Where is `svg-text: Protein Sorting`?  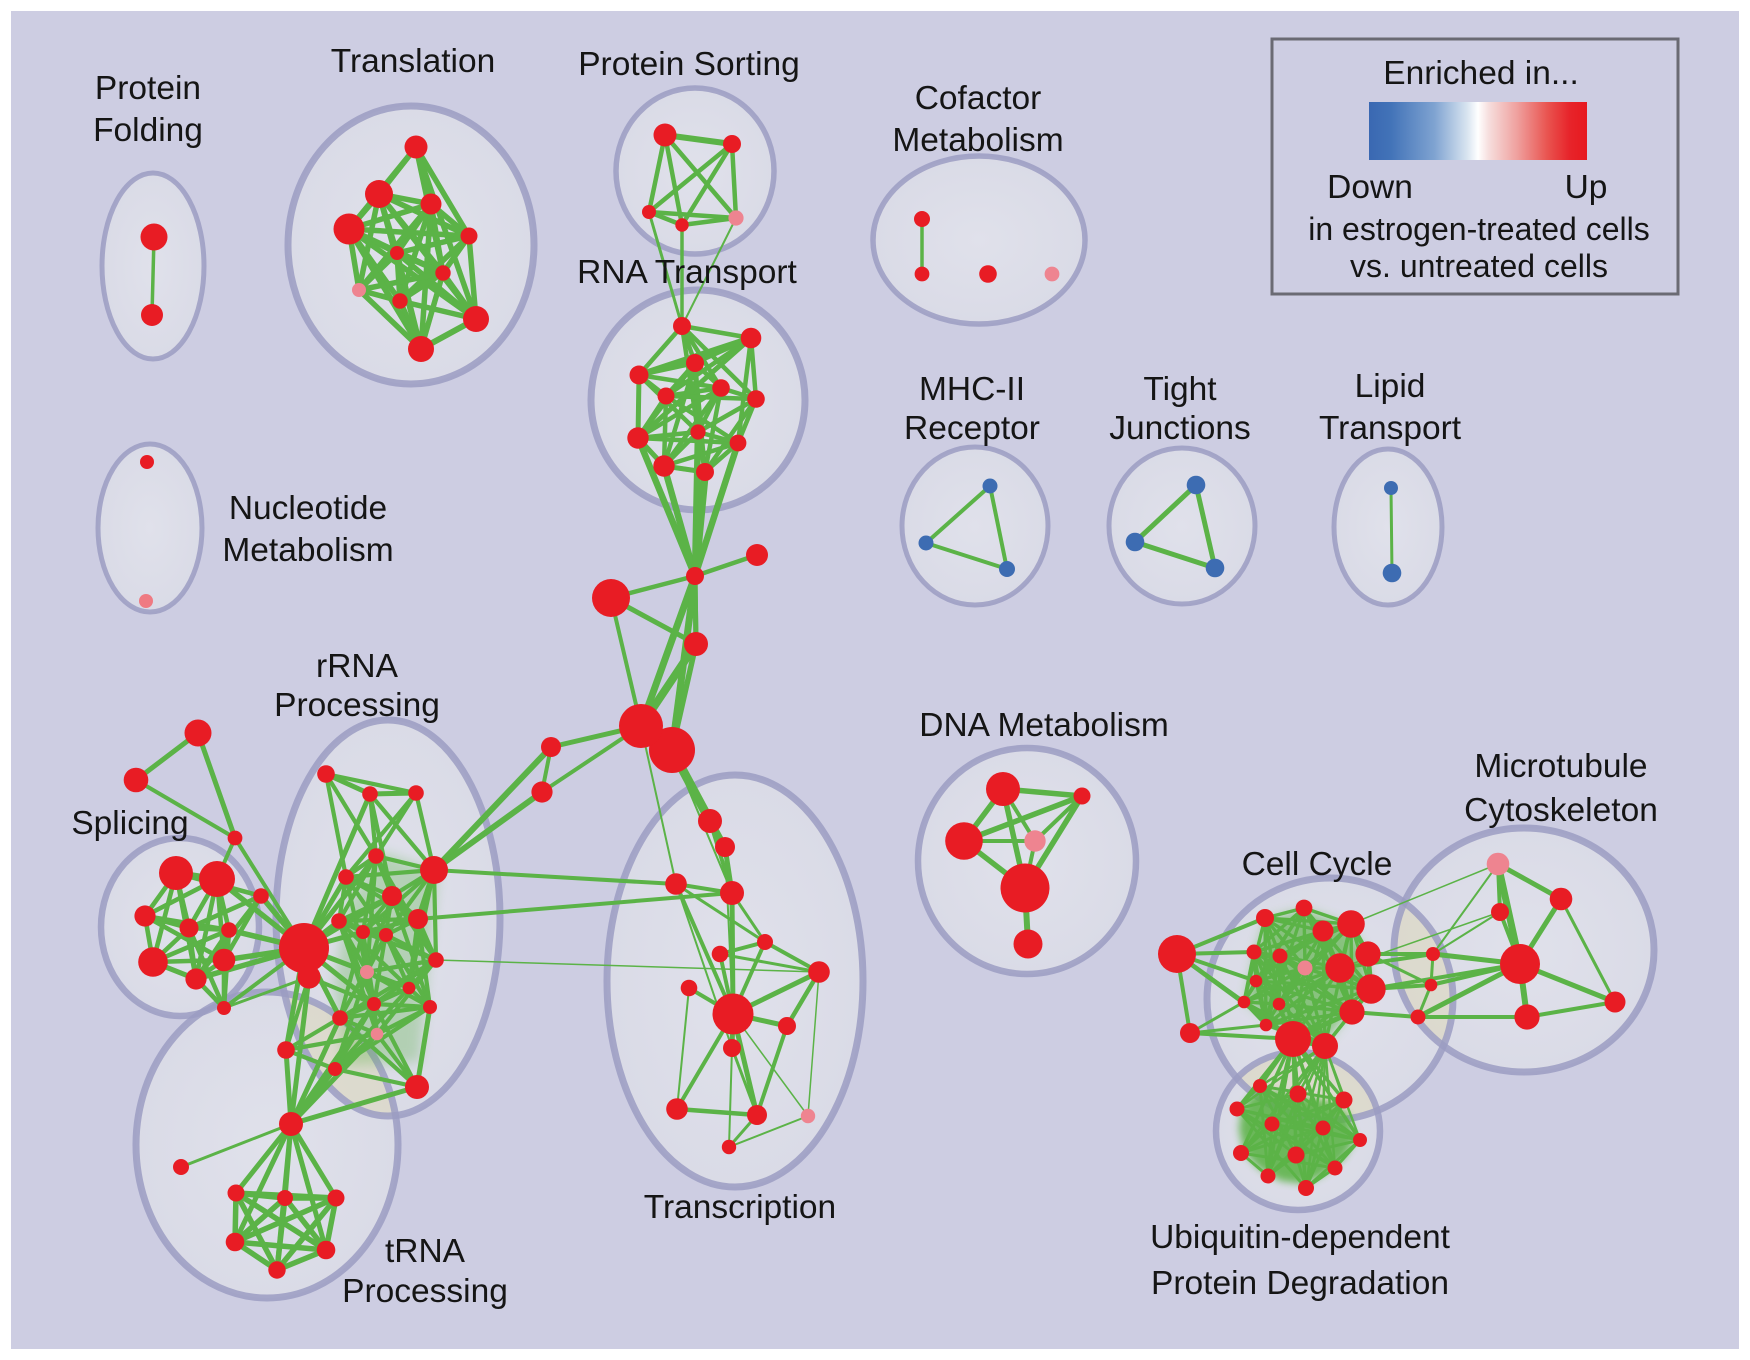
svg-text: Protein Sorting is located at coordinates (689, 64).